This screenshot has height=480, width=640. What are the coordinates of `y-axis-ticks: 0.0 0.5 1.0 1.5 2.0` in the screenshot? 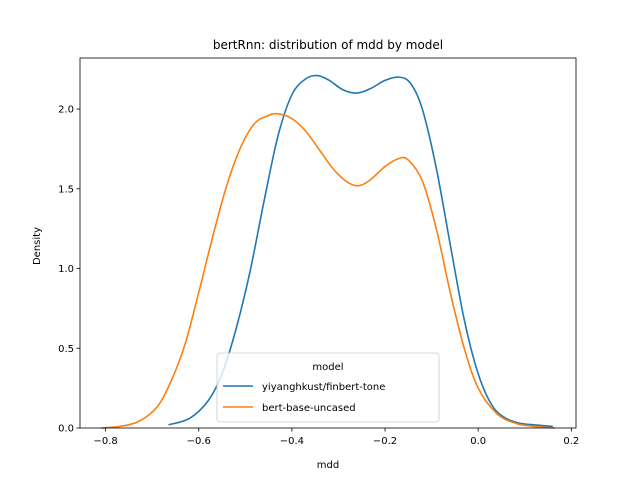 It's located at (69, 270).